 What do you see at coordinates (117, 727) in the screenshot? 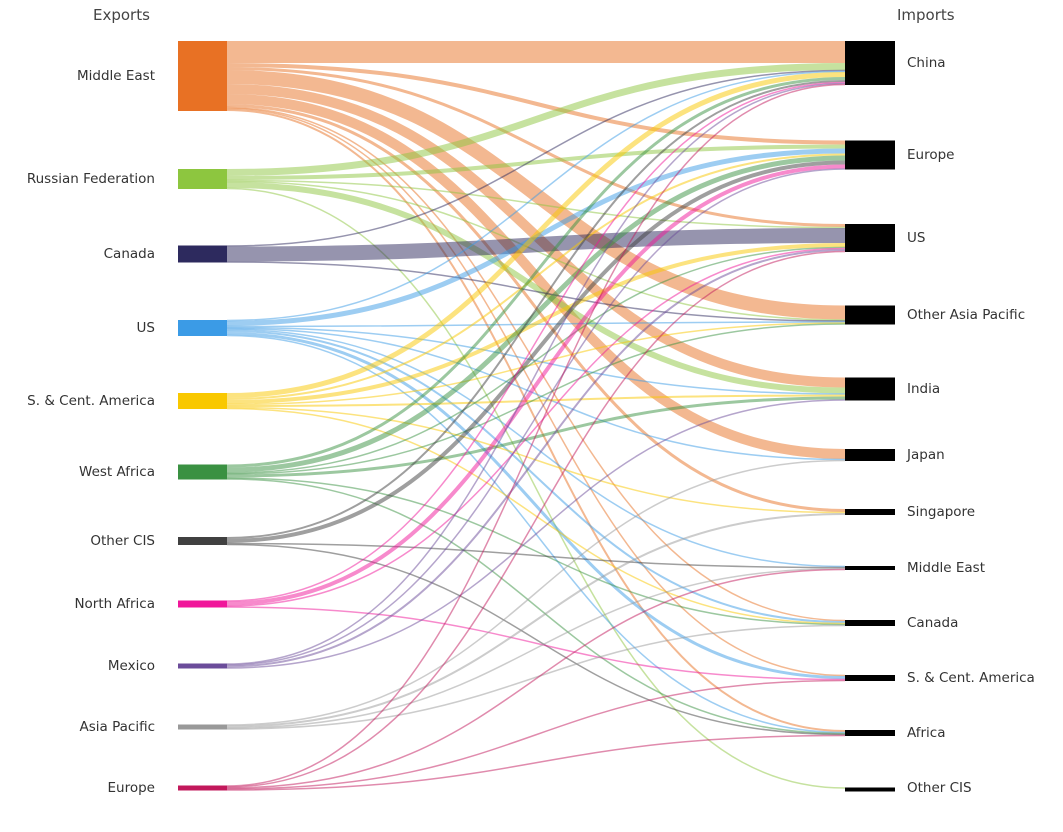
I see `source-label: Asia Pacific` at bounding box center [117, 727].